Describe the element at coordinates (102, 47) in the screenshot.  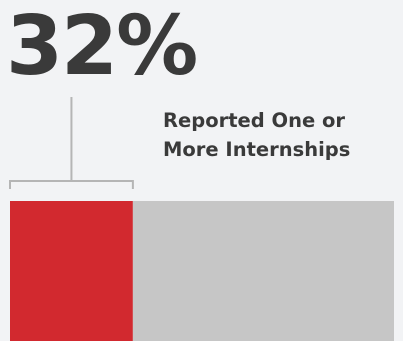
I see `percentage-value: 32%` at that location.